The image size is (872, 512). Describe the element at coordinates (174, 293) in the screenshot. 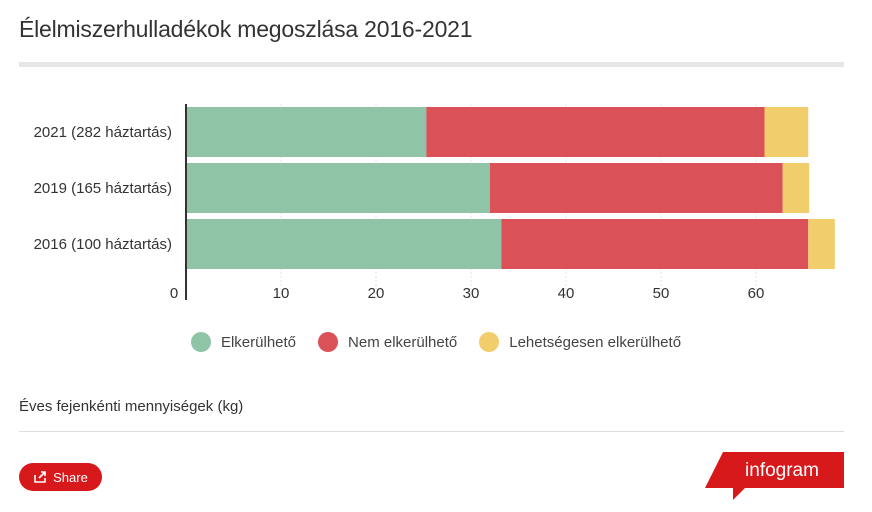

I see `x-tick-label: 0` at that location.